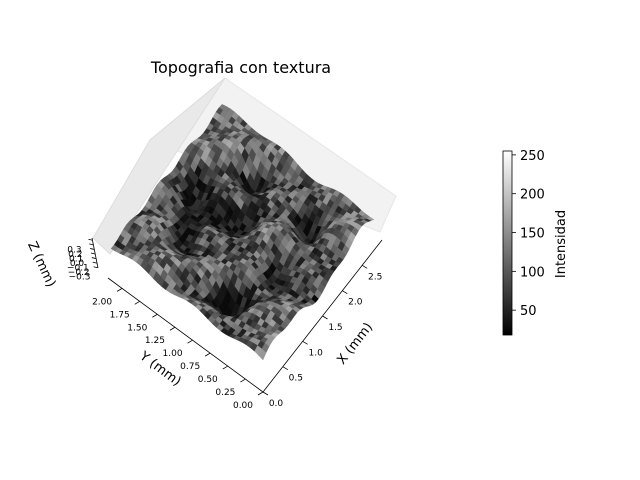 The height and width of the screenshot is (480, 640). I want to click on z-ticks: −0.3−0.2−0.10.00.10.20.3, so click(82, 260).